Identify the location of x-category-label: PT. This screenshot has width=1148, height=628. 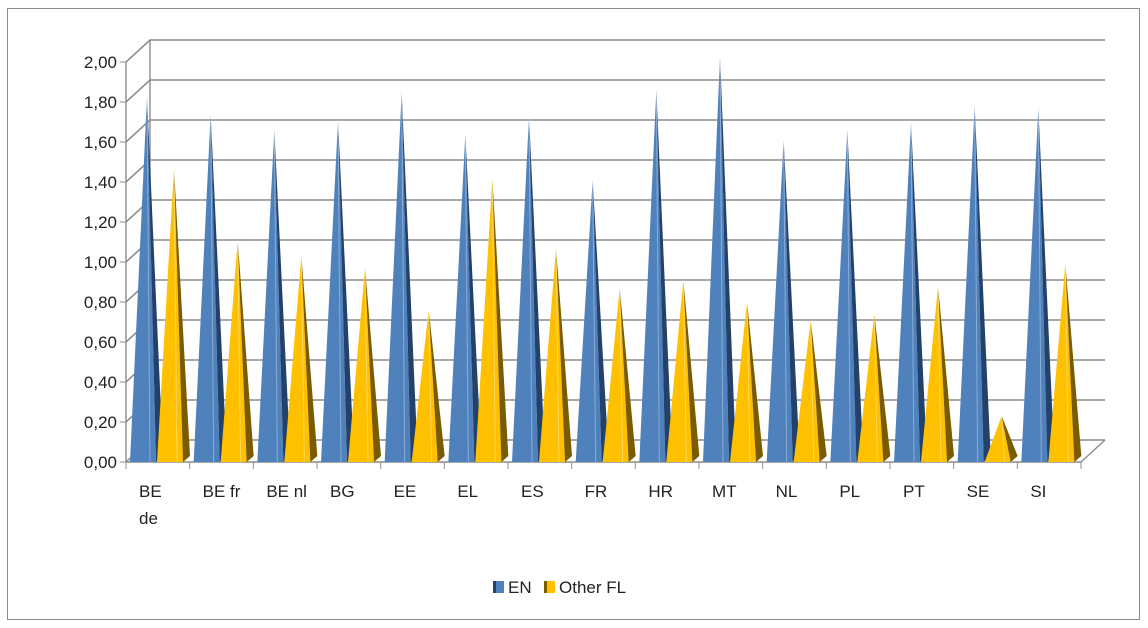
(914, 491).